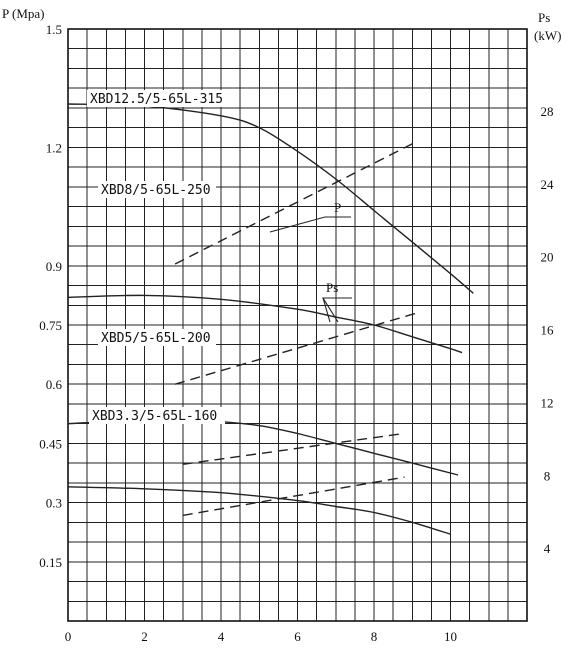 The height and width of the screenshot is (658, 582). Describe the element at coordinates (54, 503) in the screenshot. I see `left-y-tick-label: 0.3` at that location.